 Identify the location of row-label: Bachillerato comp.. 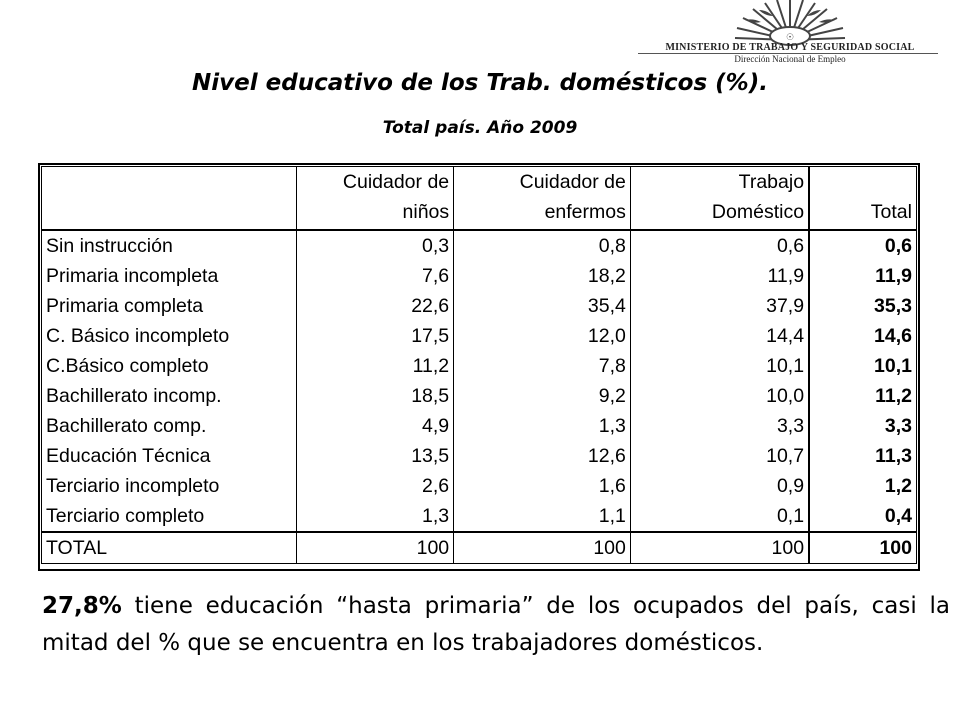
(126, 426).